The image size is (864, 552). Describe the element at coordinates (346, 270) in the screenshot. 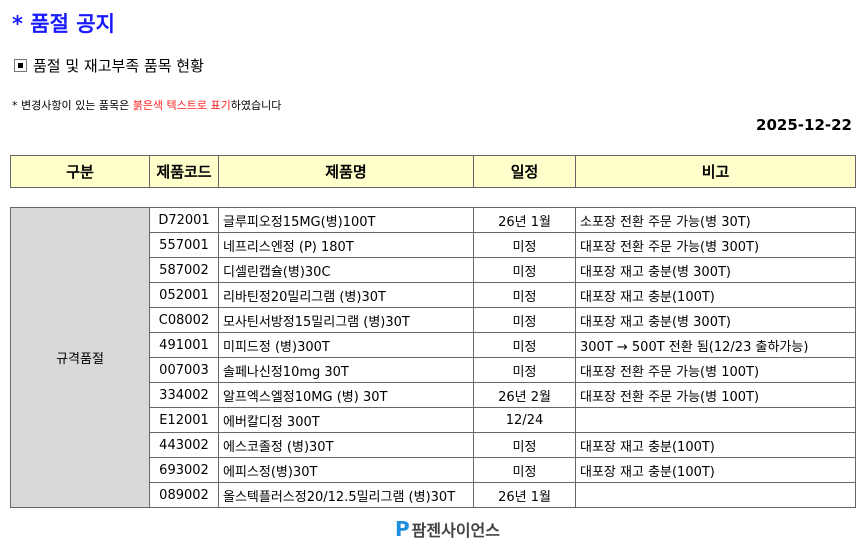

I see `name-cell: 디셀린캡슐(병)30C` at that location.